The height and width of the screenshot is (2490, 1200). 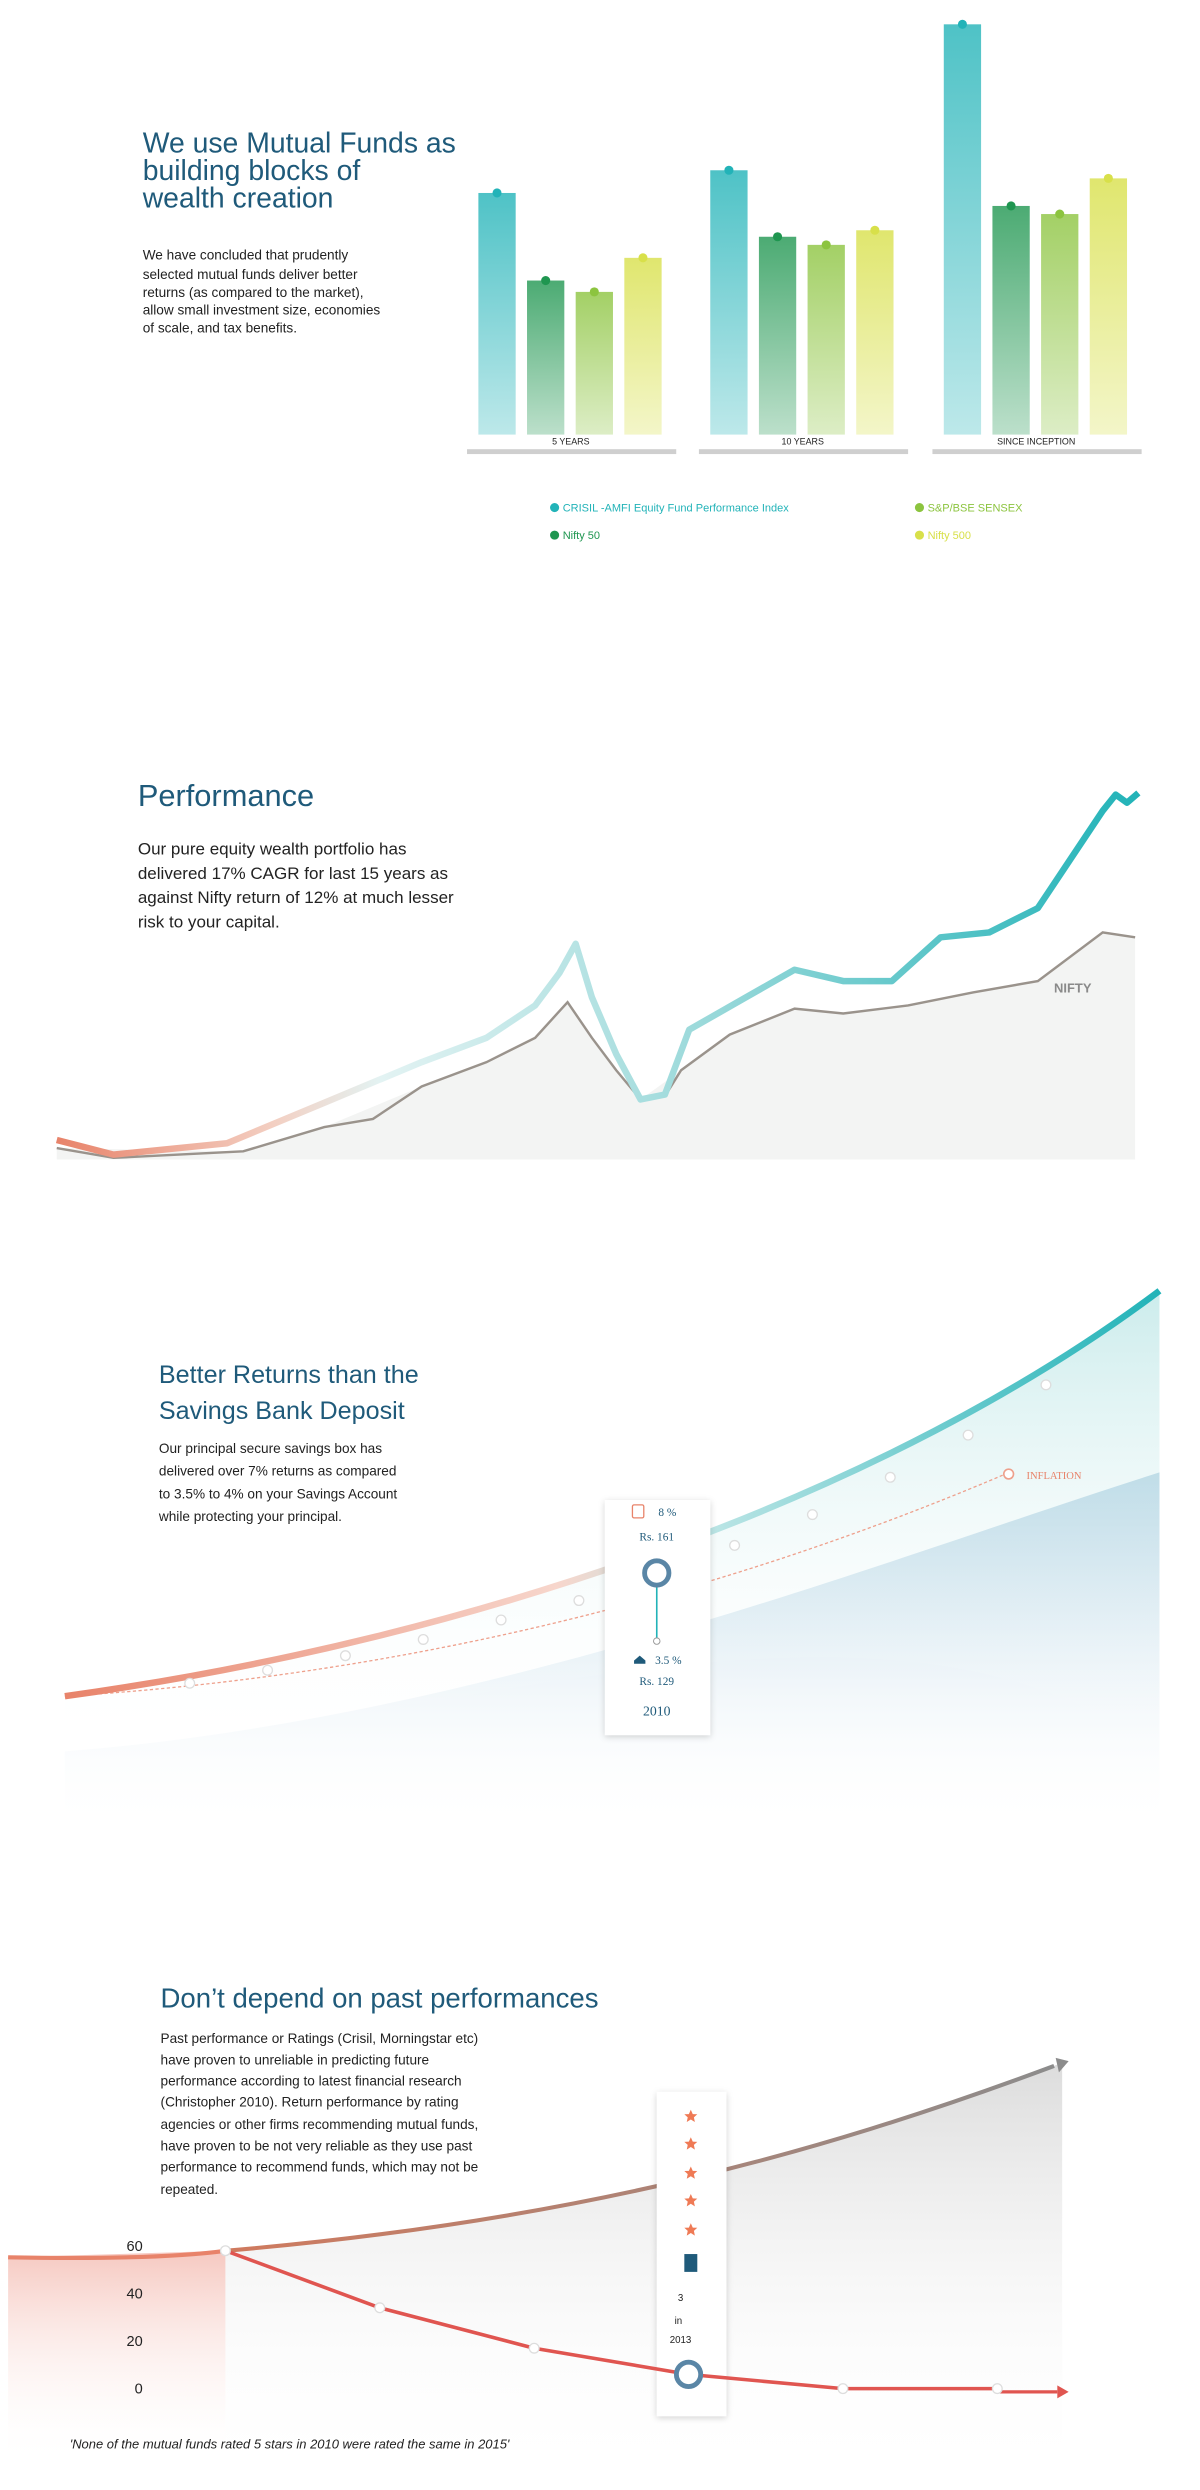 I want to click on nifty-area, so click(x=596, y=1046).